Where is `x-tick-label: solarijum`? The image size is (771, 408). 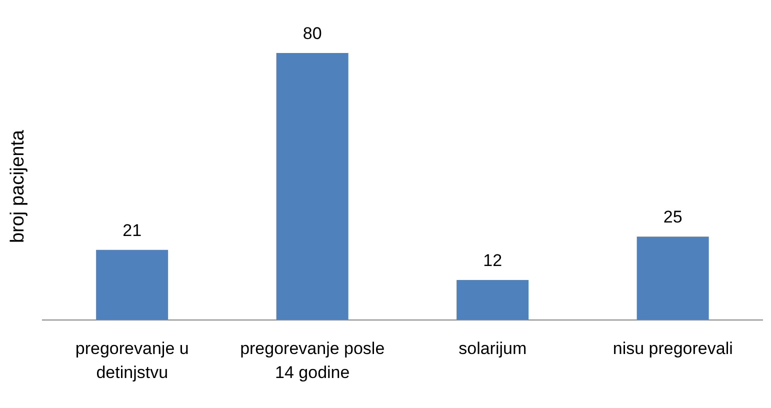 x-tick-label: solarijum is located at coordinates (492, 348).